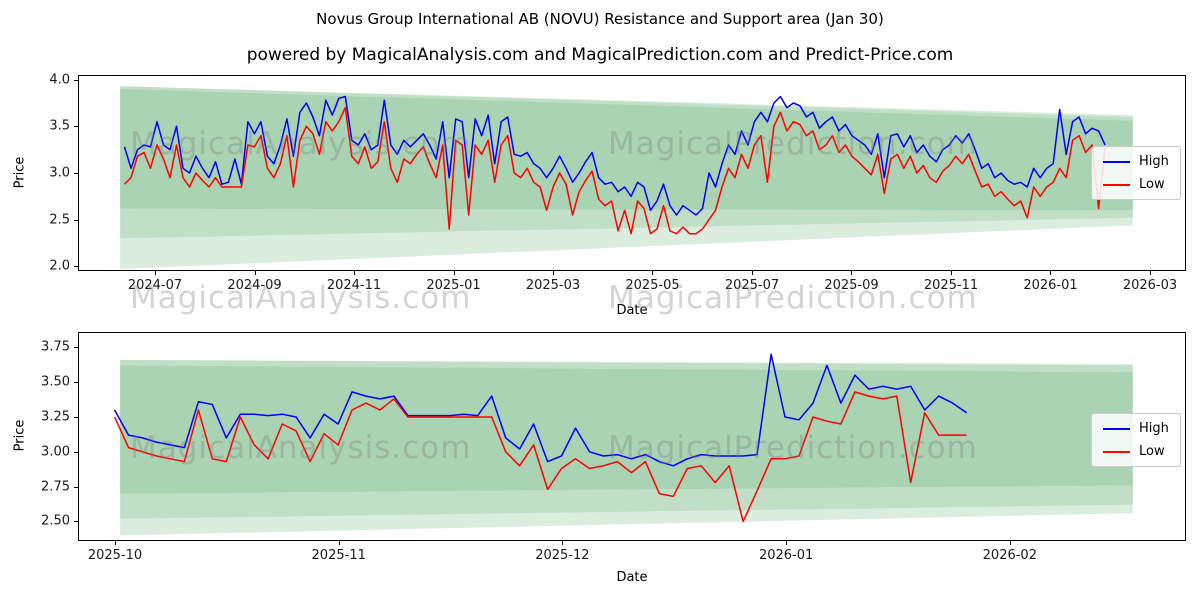  Describe the element at coordinates (59, 80) in the screenshot. I see `y-tick-label: 4.0` at that location.